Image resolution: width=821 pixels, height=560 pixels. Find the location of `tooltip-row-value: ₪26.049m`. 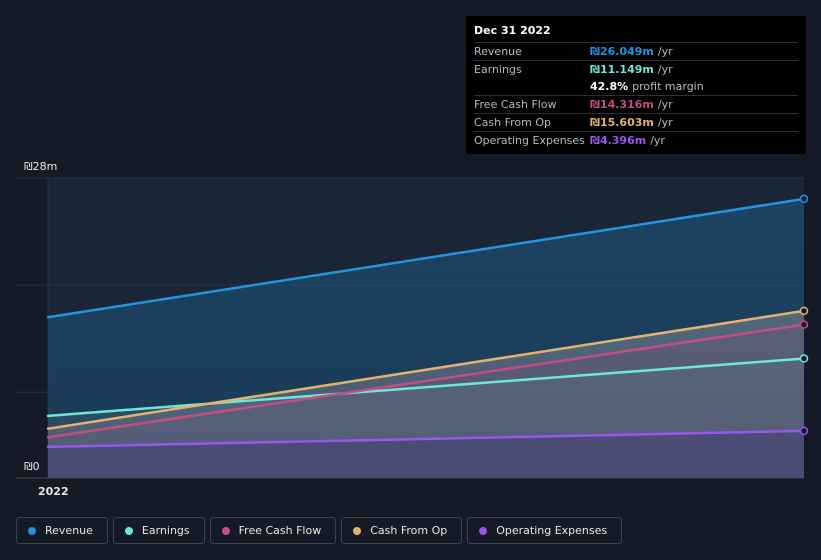

tooltip-row-value: ₪26.049m is located at coordinates (622, 51).